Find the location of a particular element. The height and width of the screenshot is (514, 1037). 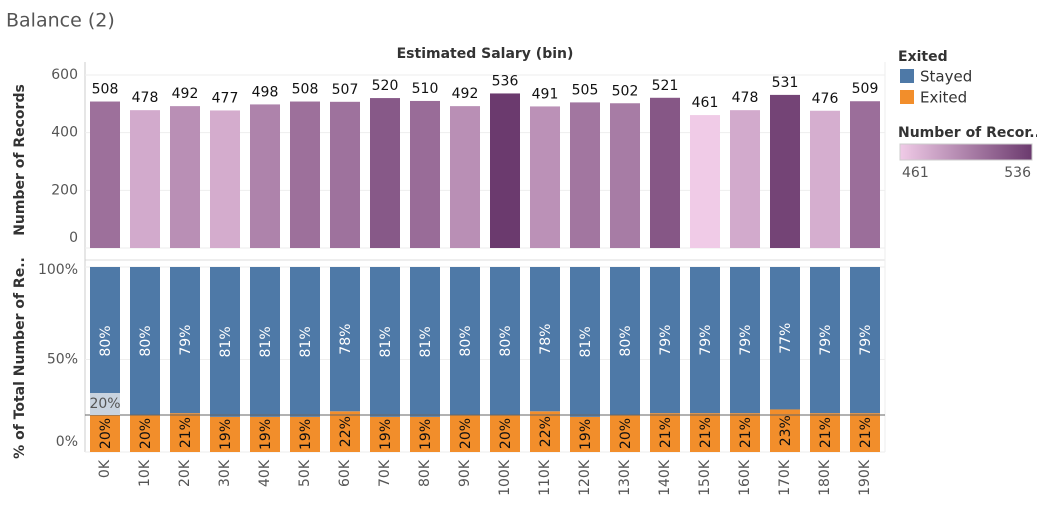

x-tick-label: 90K is located at coordinates (465, 473).